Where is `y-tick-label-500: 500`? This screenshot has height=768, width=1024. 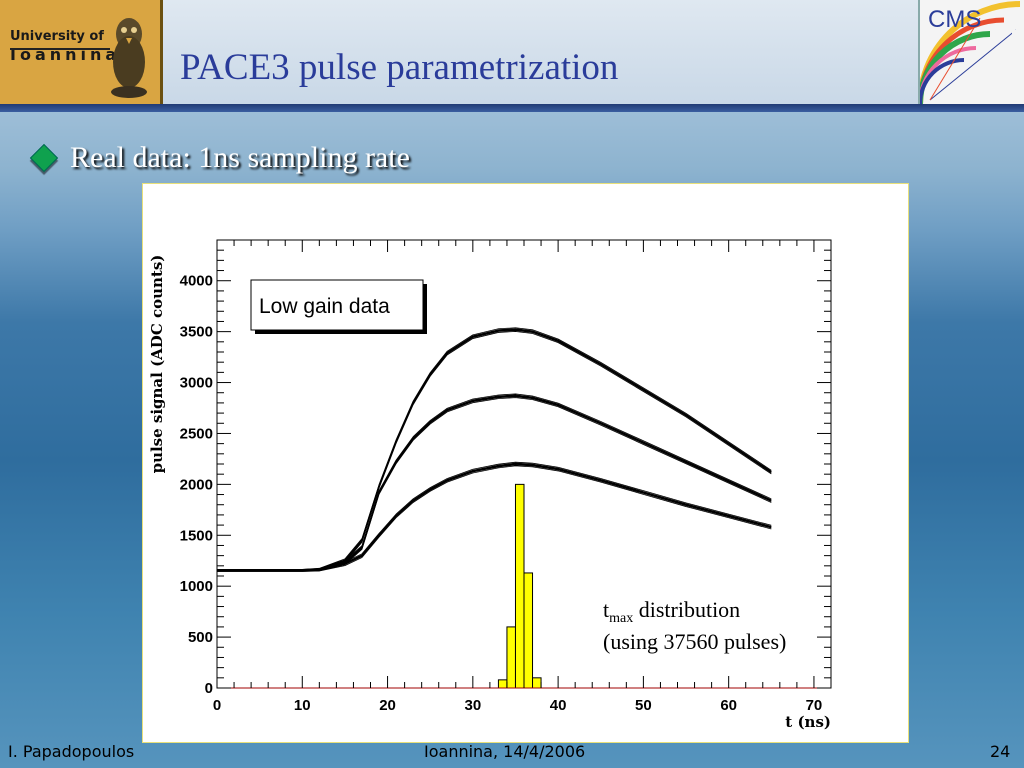 y-tick-label-500: 500 is located at coordinates (200, 637).